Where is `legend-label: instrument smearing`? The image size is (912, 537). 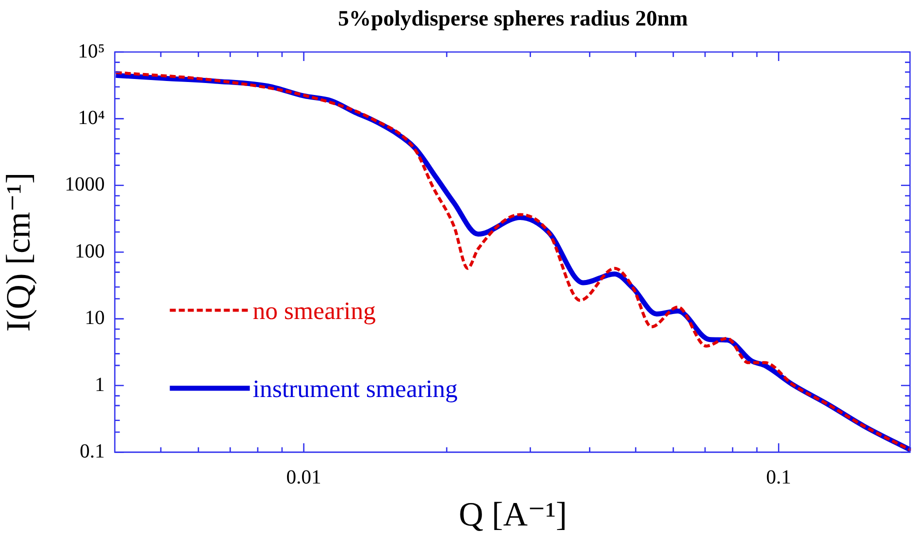 legend-label: instrument smearing is located at coordinates (355, 389).